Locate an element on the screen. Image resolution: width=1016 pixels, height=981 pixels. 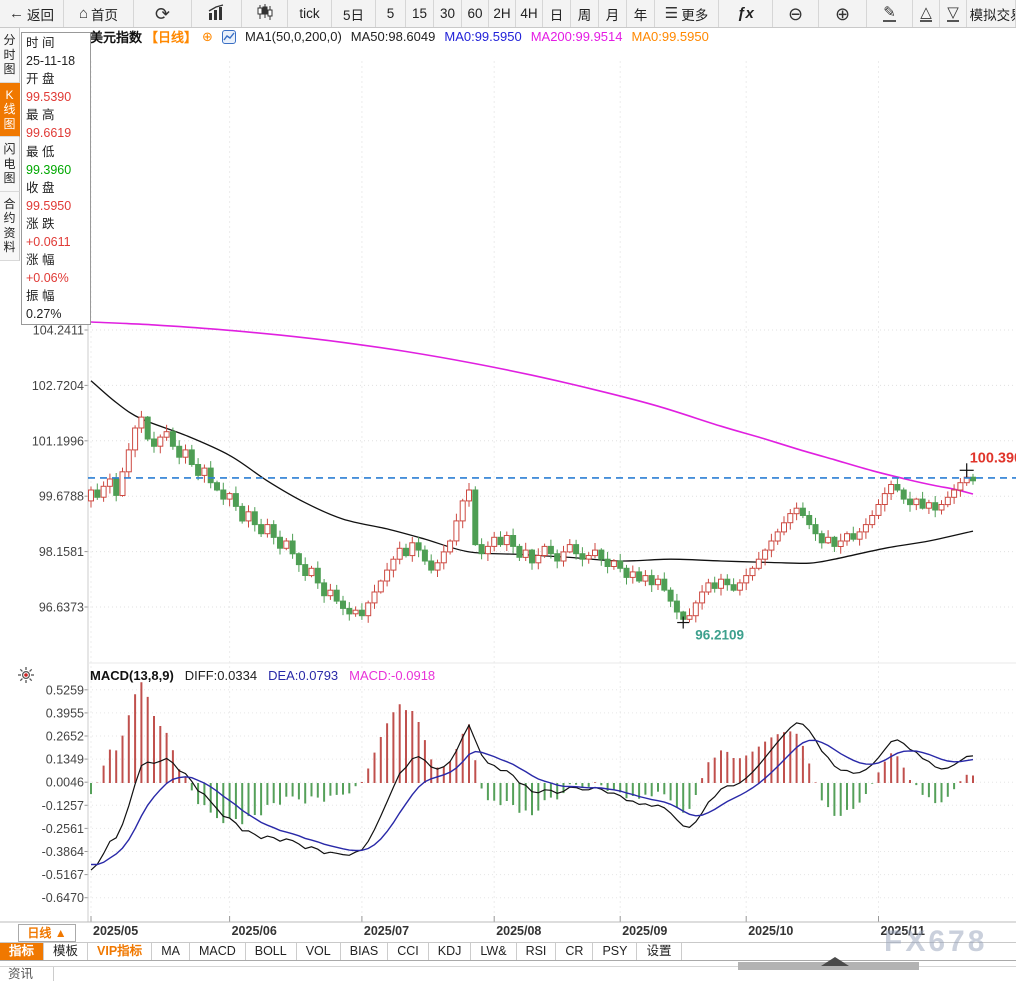
toolbar-button-2hour: 2H is located at coordinates (502, 13).